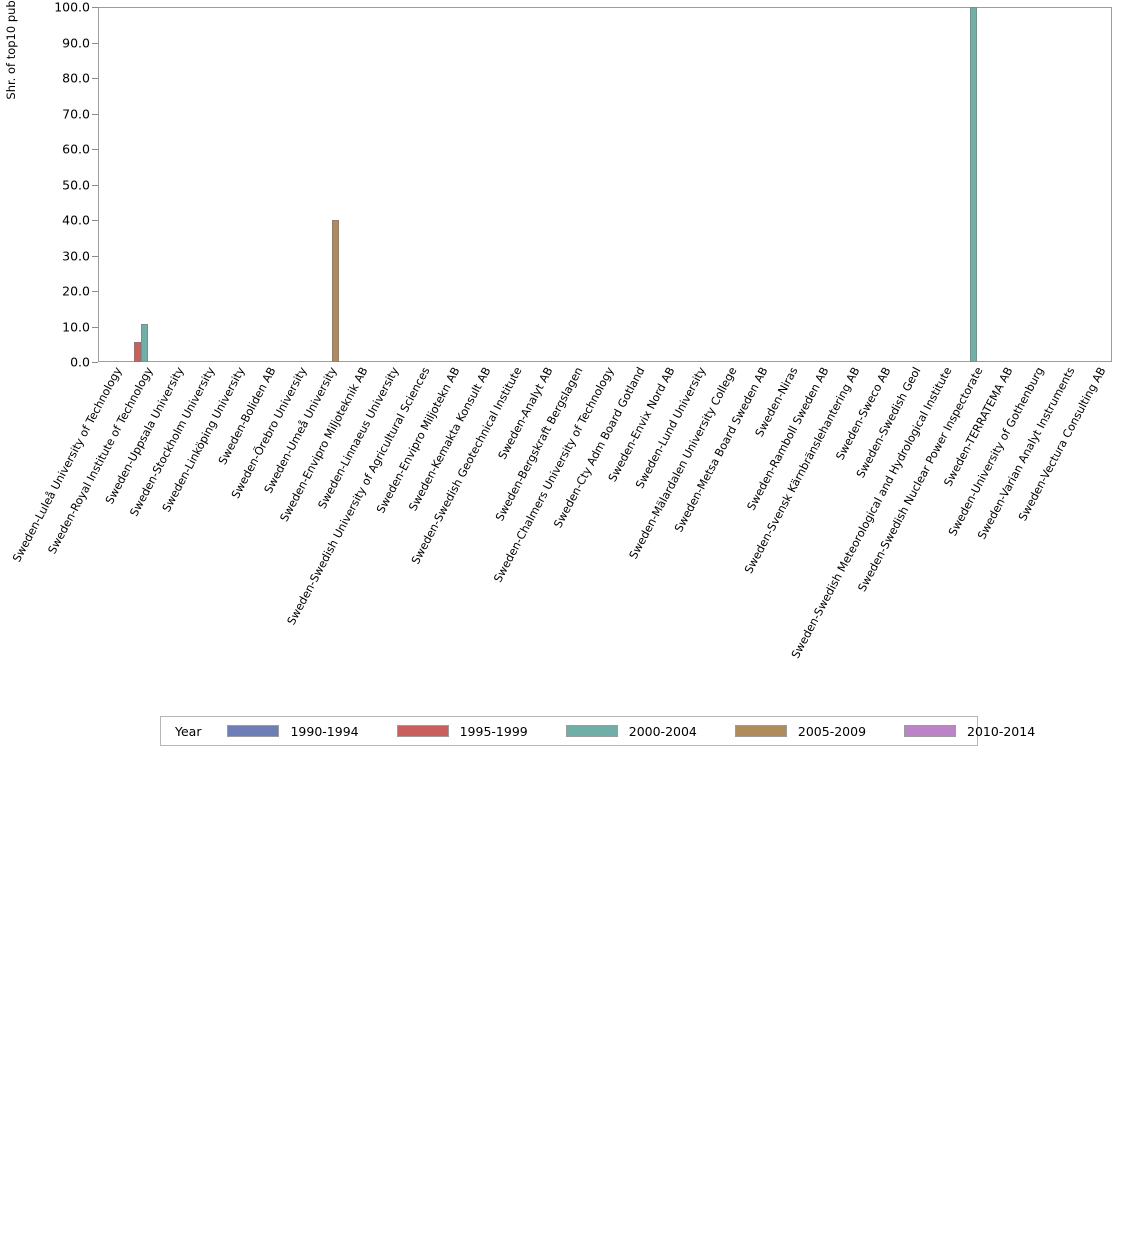 This screenshot has height=1254, width=1134. What do you see at coordinates (76, 149) in the screenshot?
I see `y-axis-tick-label: 60.0` at bounding box center [76, 149].